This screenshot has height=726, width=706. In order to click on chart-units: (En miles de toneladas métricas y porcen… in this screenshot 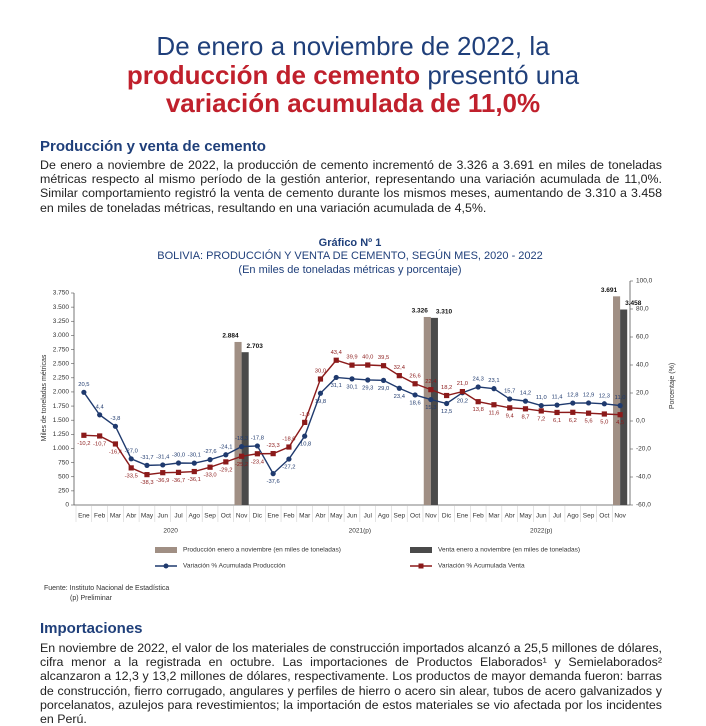, I will do `click(349, 270)`.